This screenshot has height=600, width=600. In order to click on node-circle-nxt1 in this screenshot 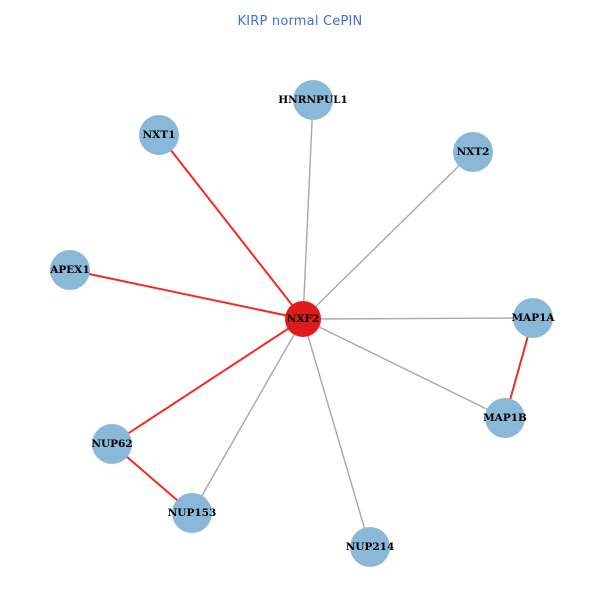, I will do `click(159, 135)`.